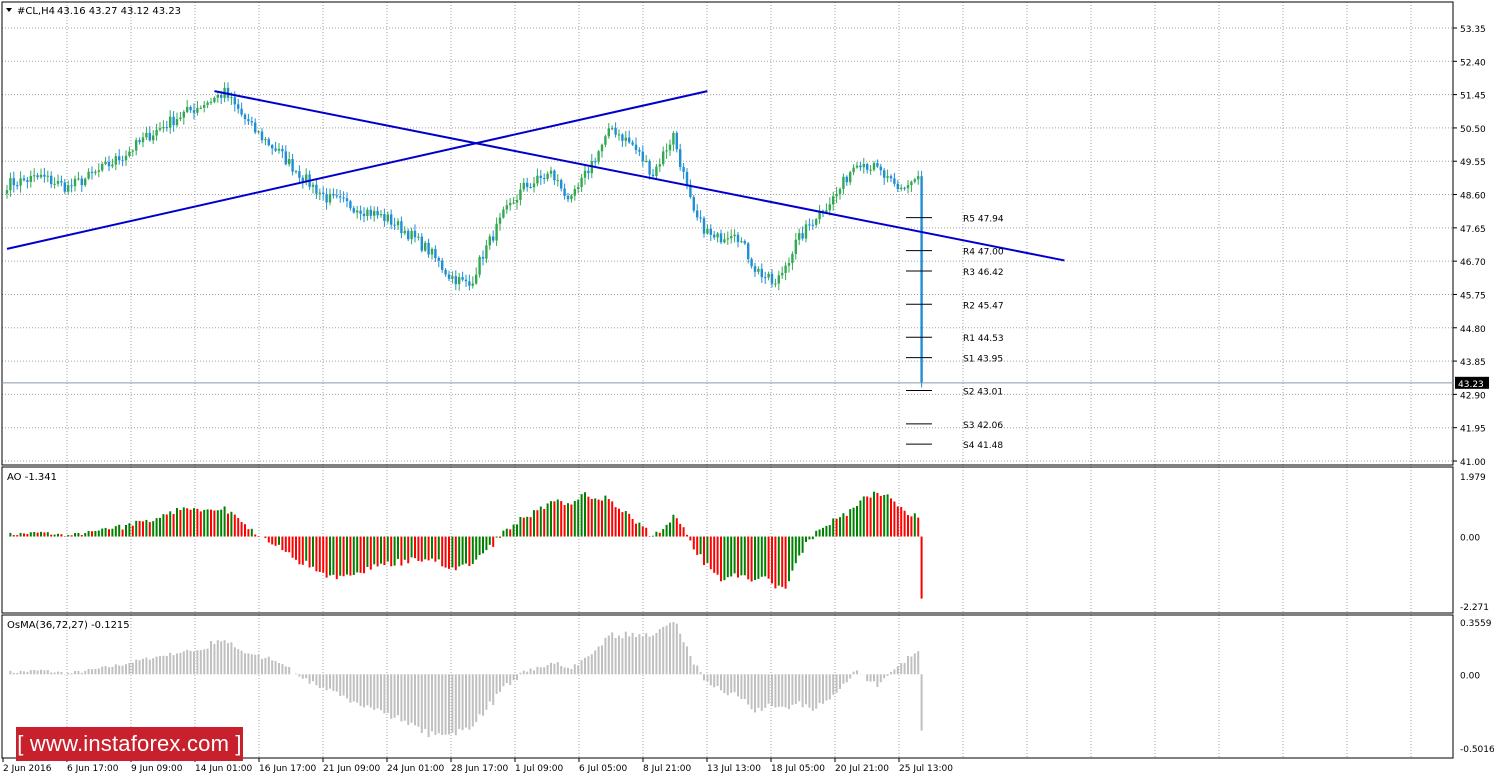 This screenshot has height=778, width=1494. What do you see at coordinates (68, 625) in the screenshot?
I see `osma-label: OsMA(36,72,27) -0.1215` at bounding box center [68, 625].